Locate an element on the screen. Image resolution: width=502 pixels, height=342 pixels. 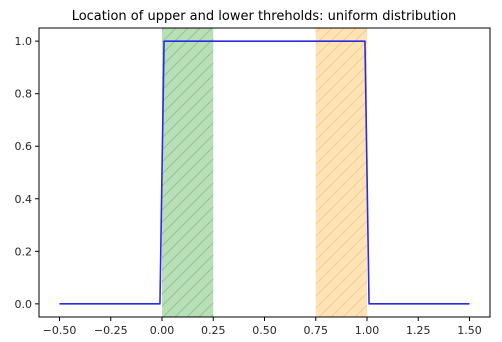
x-tick-label: −0.25 is located at coordinates (111, 330).